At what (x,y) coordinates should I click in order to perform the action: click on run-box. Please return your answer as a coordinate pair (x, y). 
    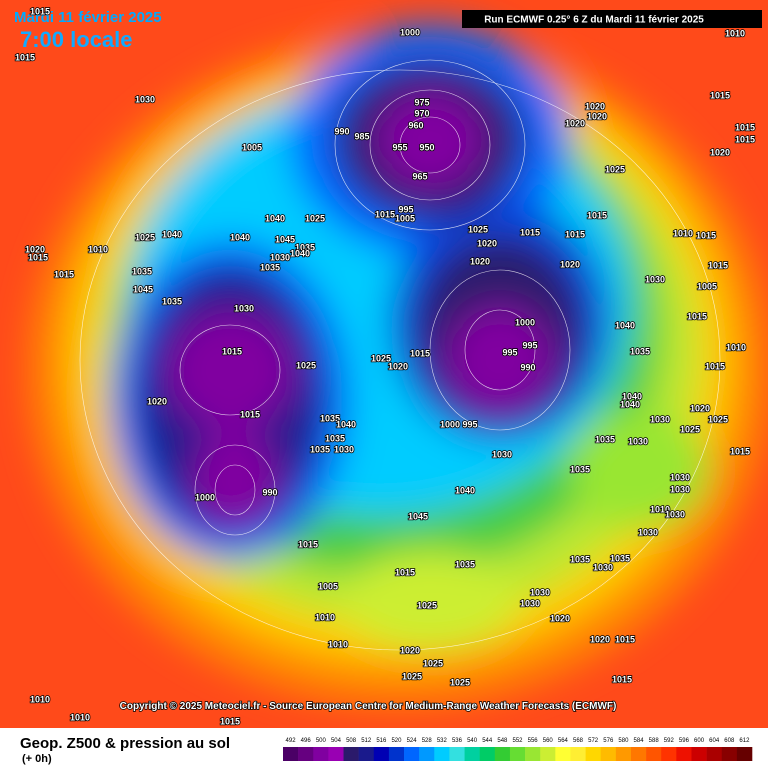
    Looking at the image, I should click on (612, 19).